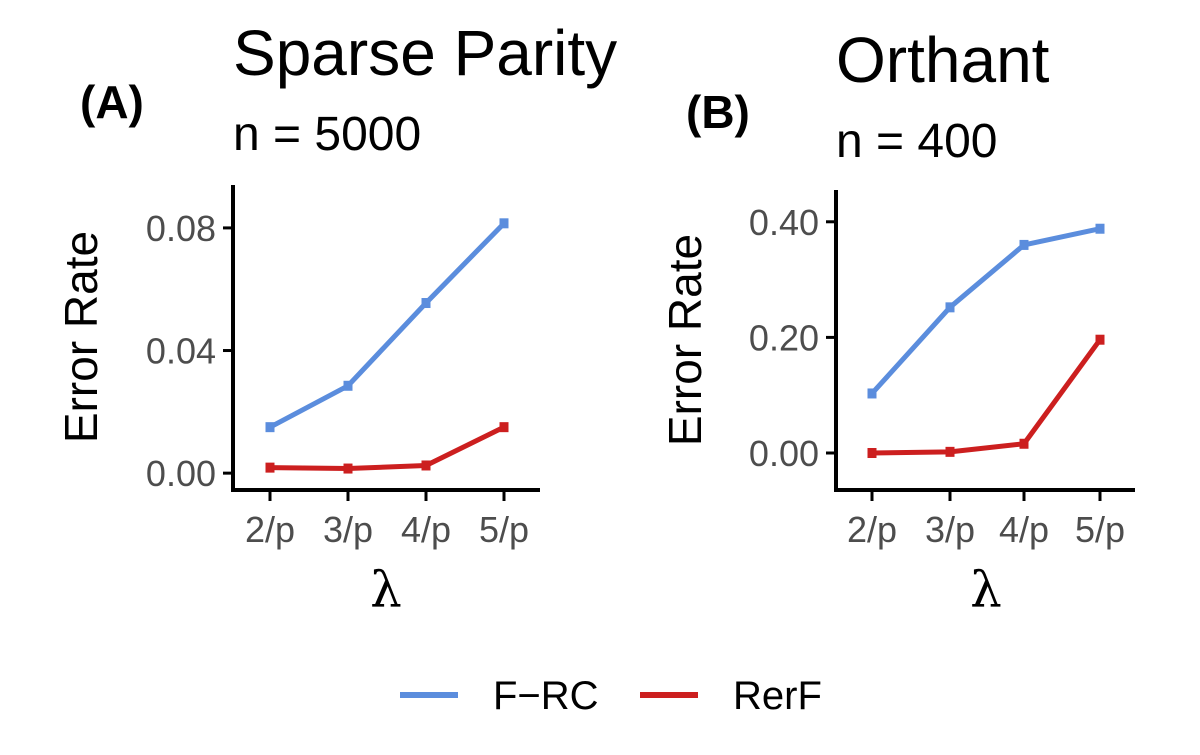 Image resolution: width=1200 pixels, height=755 pixels. Describe the element at coordinates (348, 529) in the screenshot. I see `panel-a-x-tick-label: 3/p` at that location.